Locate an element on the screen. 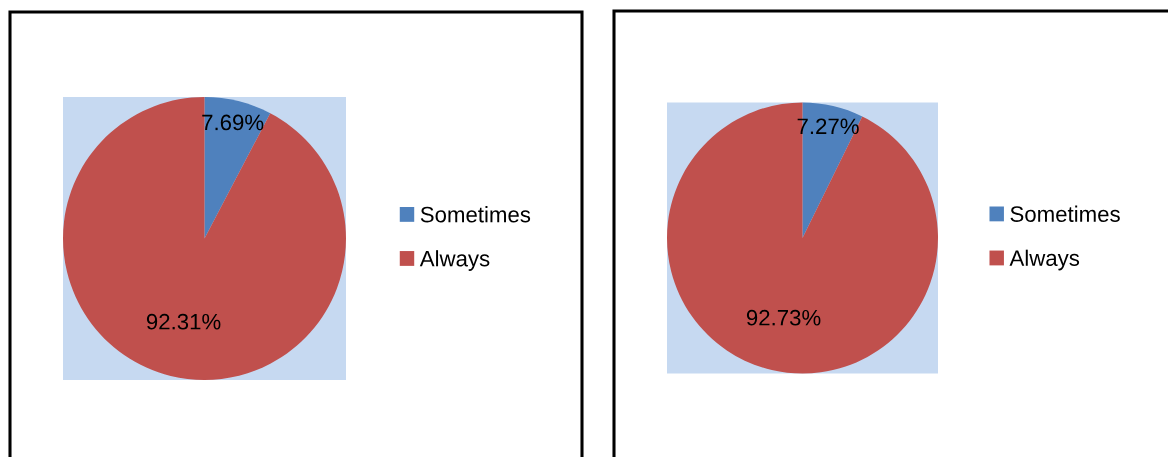 The height and width of the screenshot is (457, 1168). data-label: 92.73% is located at coordinates (783, 317).